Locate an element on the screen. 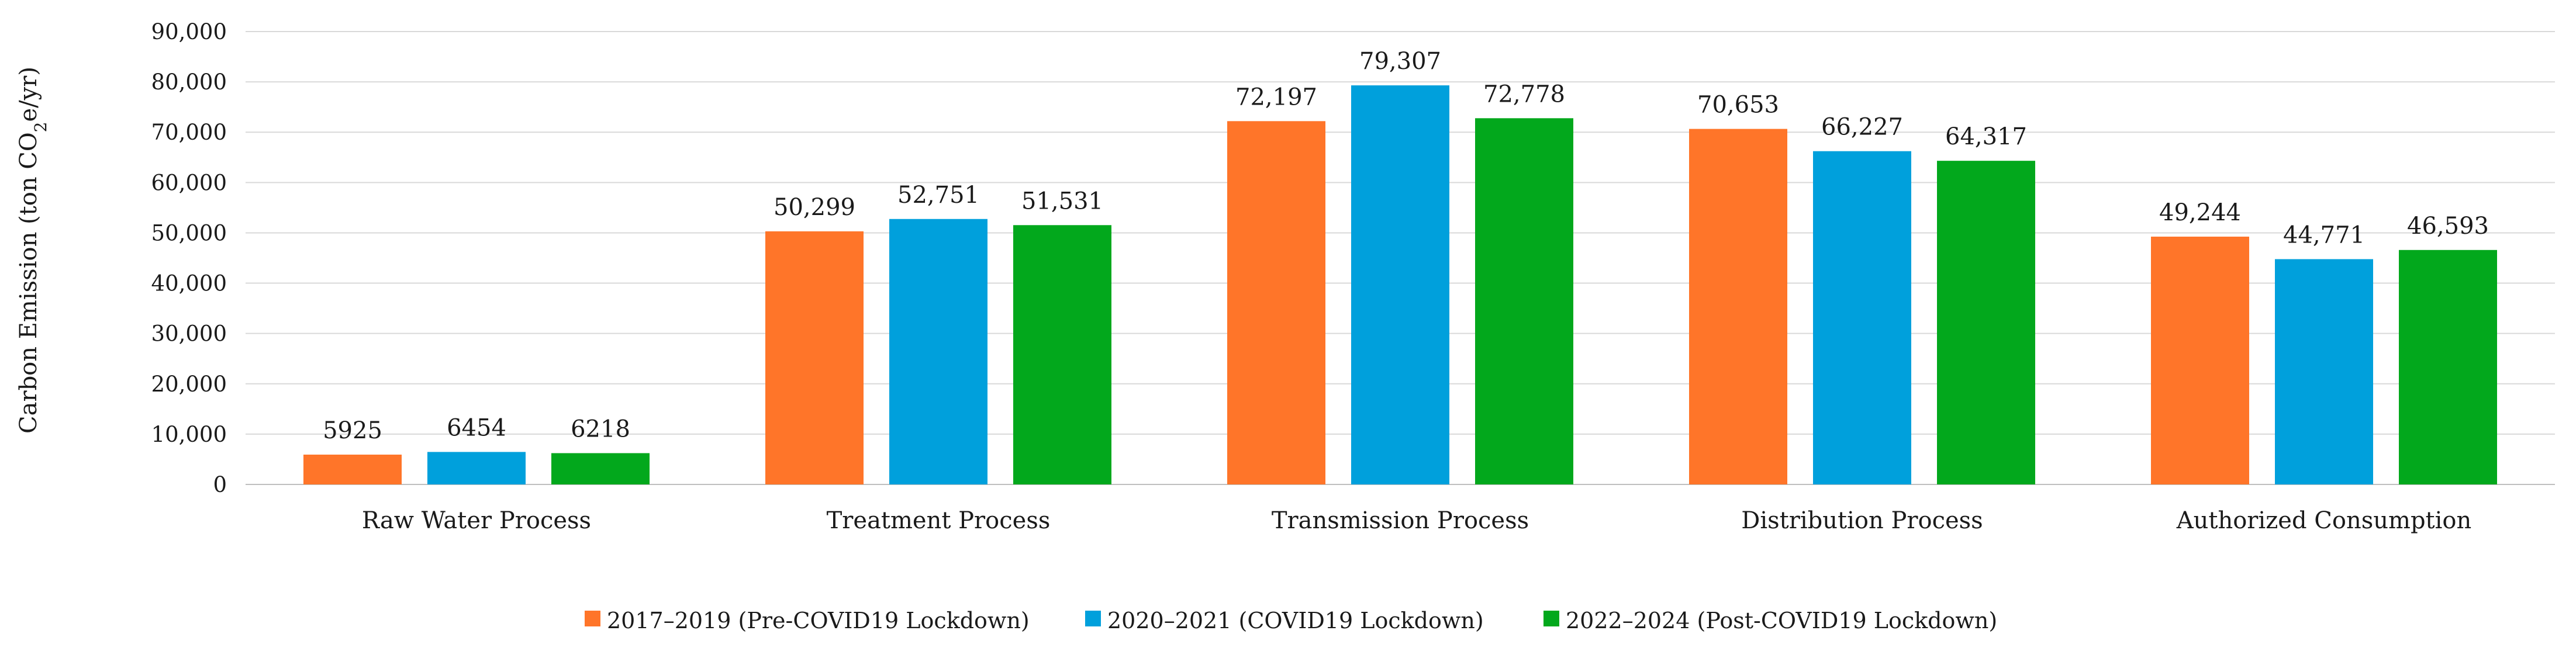 This screenshot has width=2576, height=665. y-tick-label: 50,000 is located at coordinates (189, 232).